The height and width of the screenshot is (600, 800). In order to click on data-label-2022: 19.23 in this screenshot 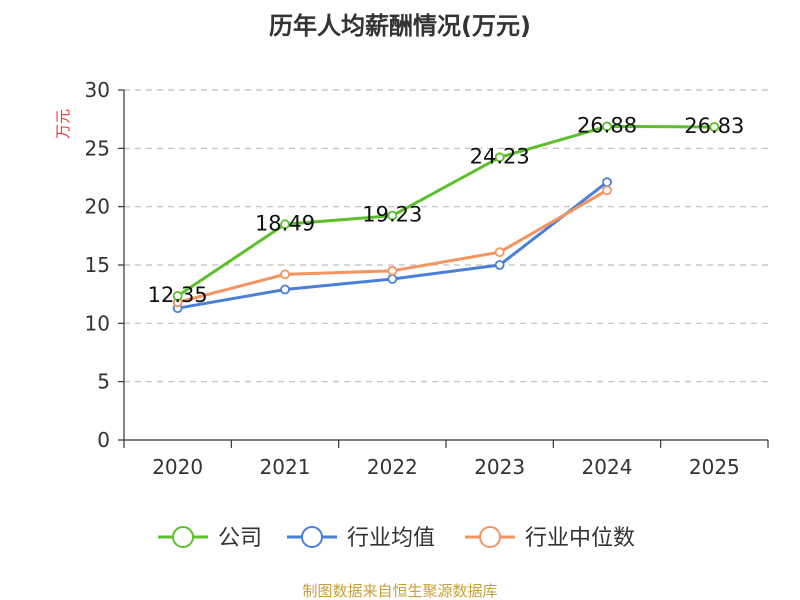, I will do `click(392, 215)`.